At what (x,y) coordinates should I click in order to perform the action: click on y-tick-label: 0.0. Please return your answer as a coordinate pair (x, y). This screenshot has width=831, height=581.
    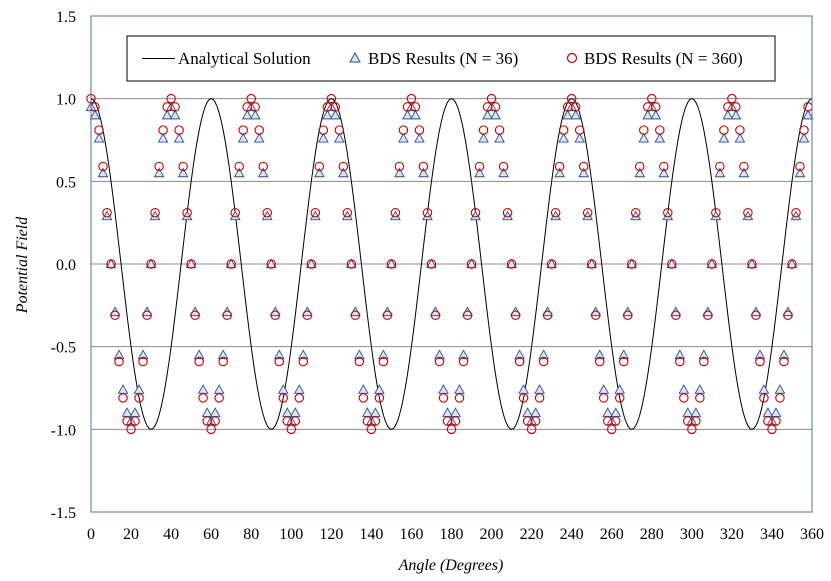
    Looking at the image, I should click on (66, 265).